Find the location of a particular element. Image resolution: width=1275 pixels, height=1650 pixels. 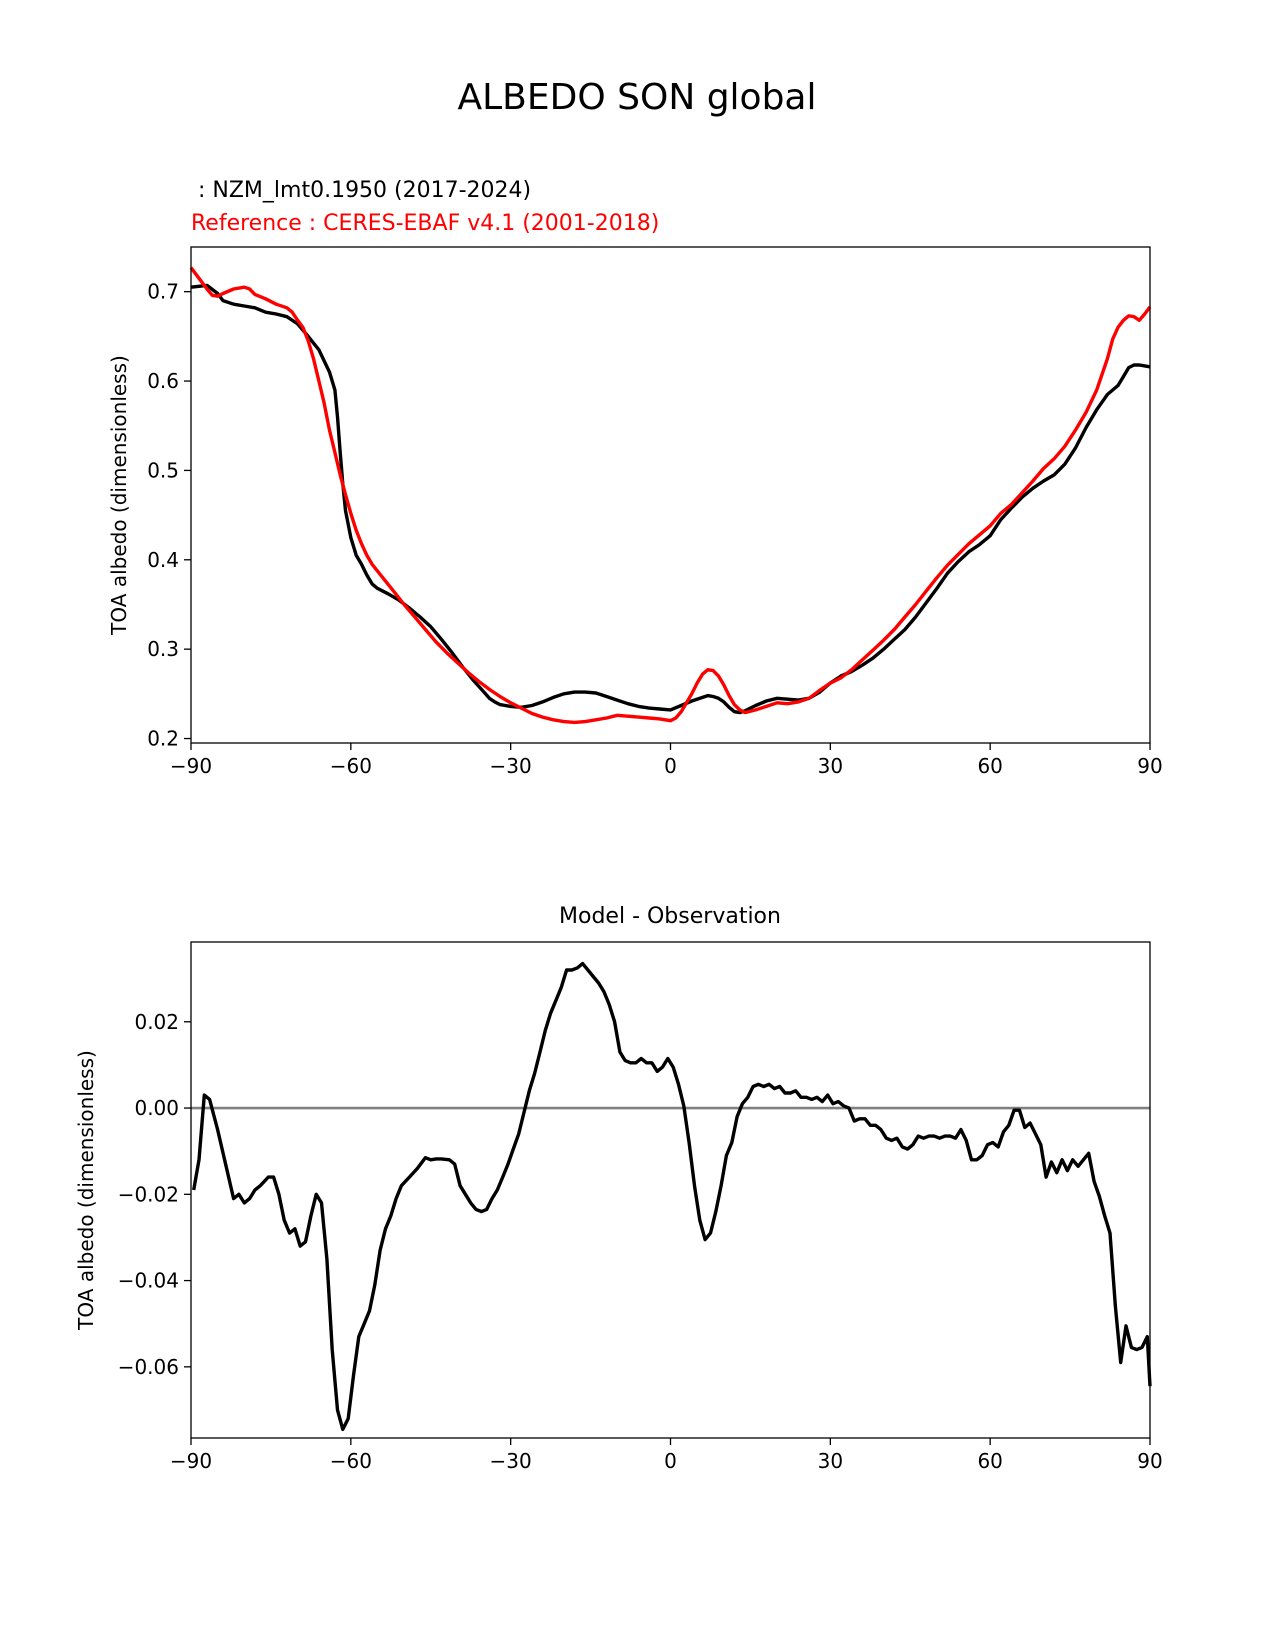

bottom-x-tick-label: 0 is located at coordinates (670, 1461).